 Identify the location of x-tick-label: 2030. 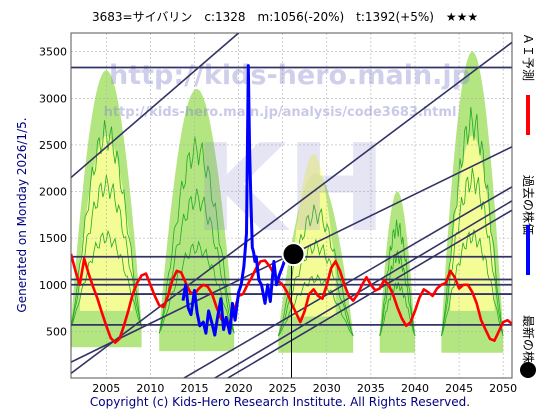
(327, 388).